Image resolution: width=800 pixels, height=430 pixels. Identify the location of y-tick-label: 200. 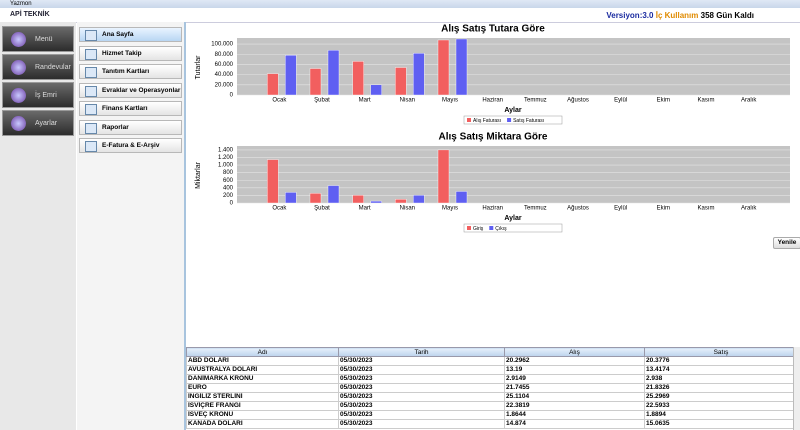
(228, 196).